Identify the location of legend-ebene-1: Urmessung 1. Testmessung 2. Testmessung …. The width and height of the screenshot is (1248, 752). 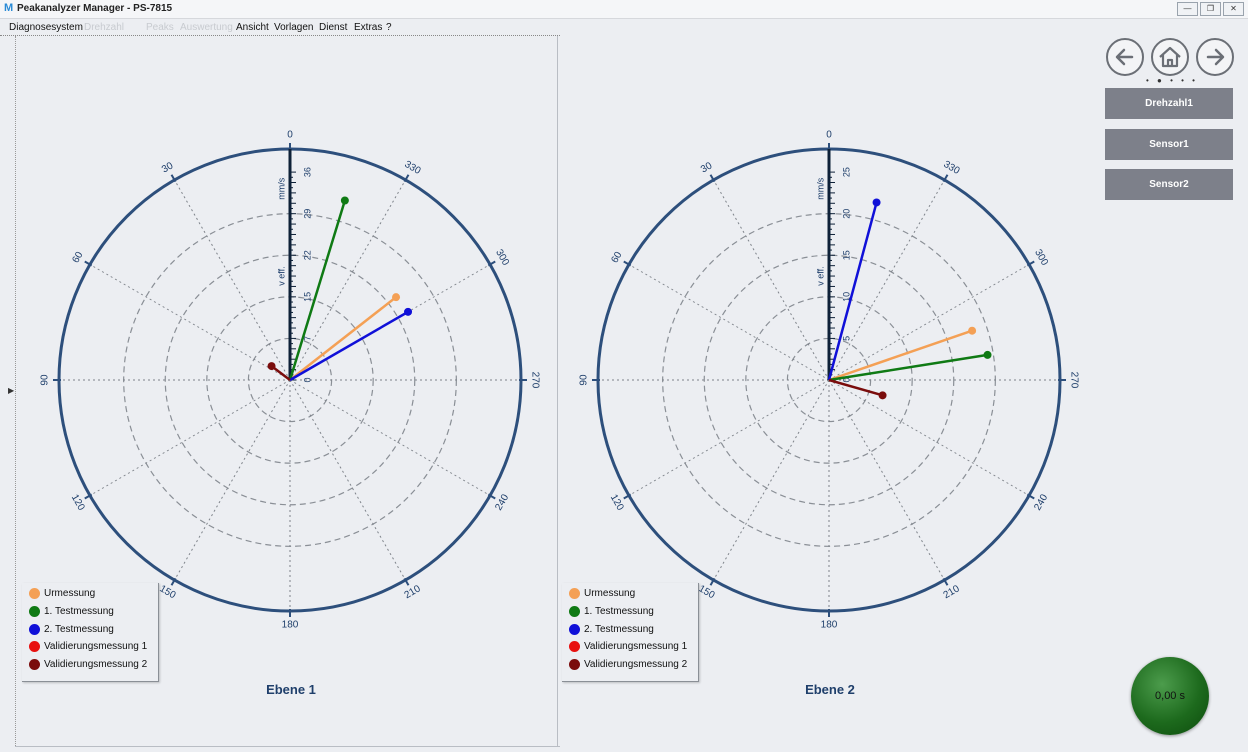
(90, 632).